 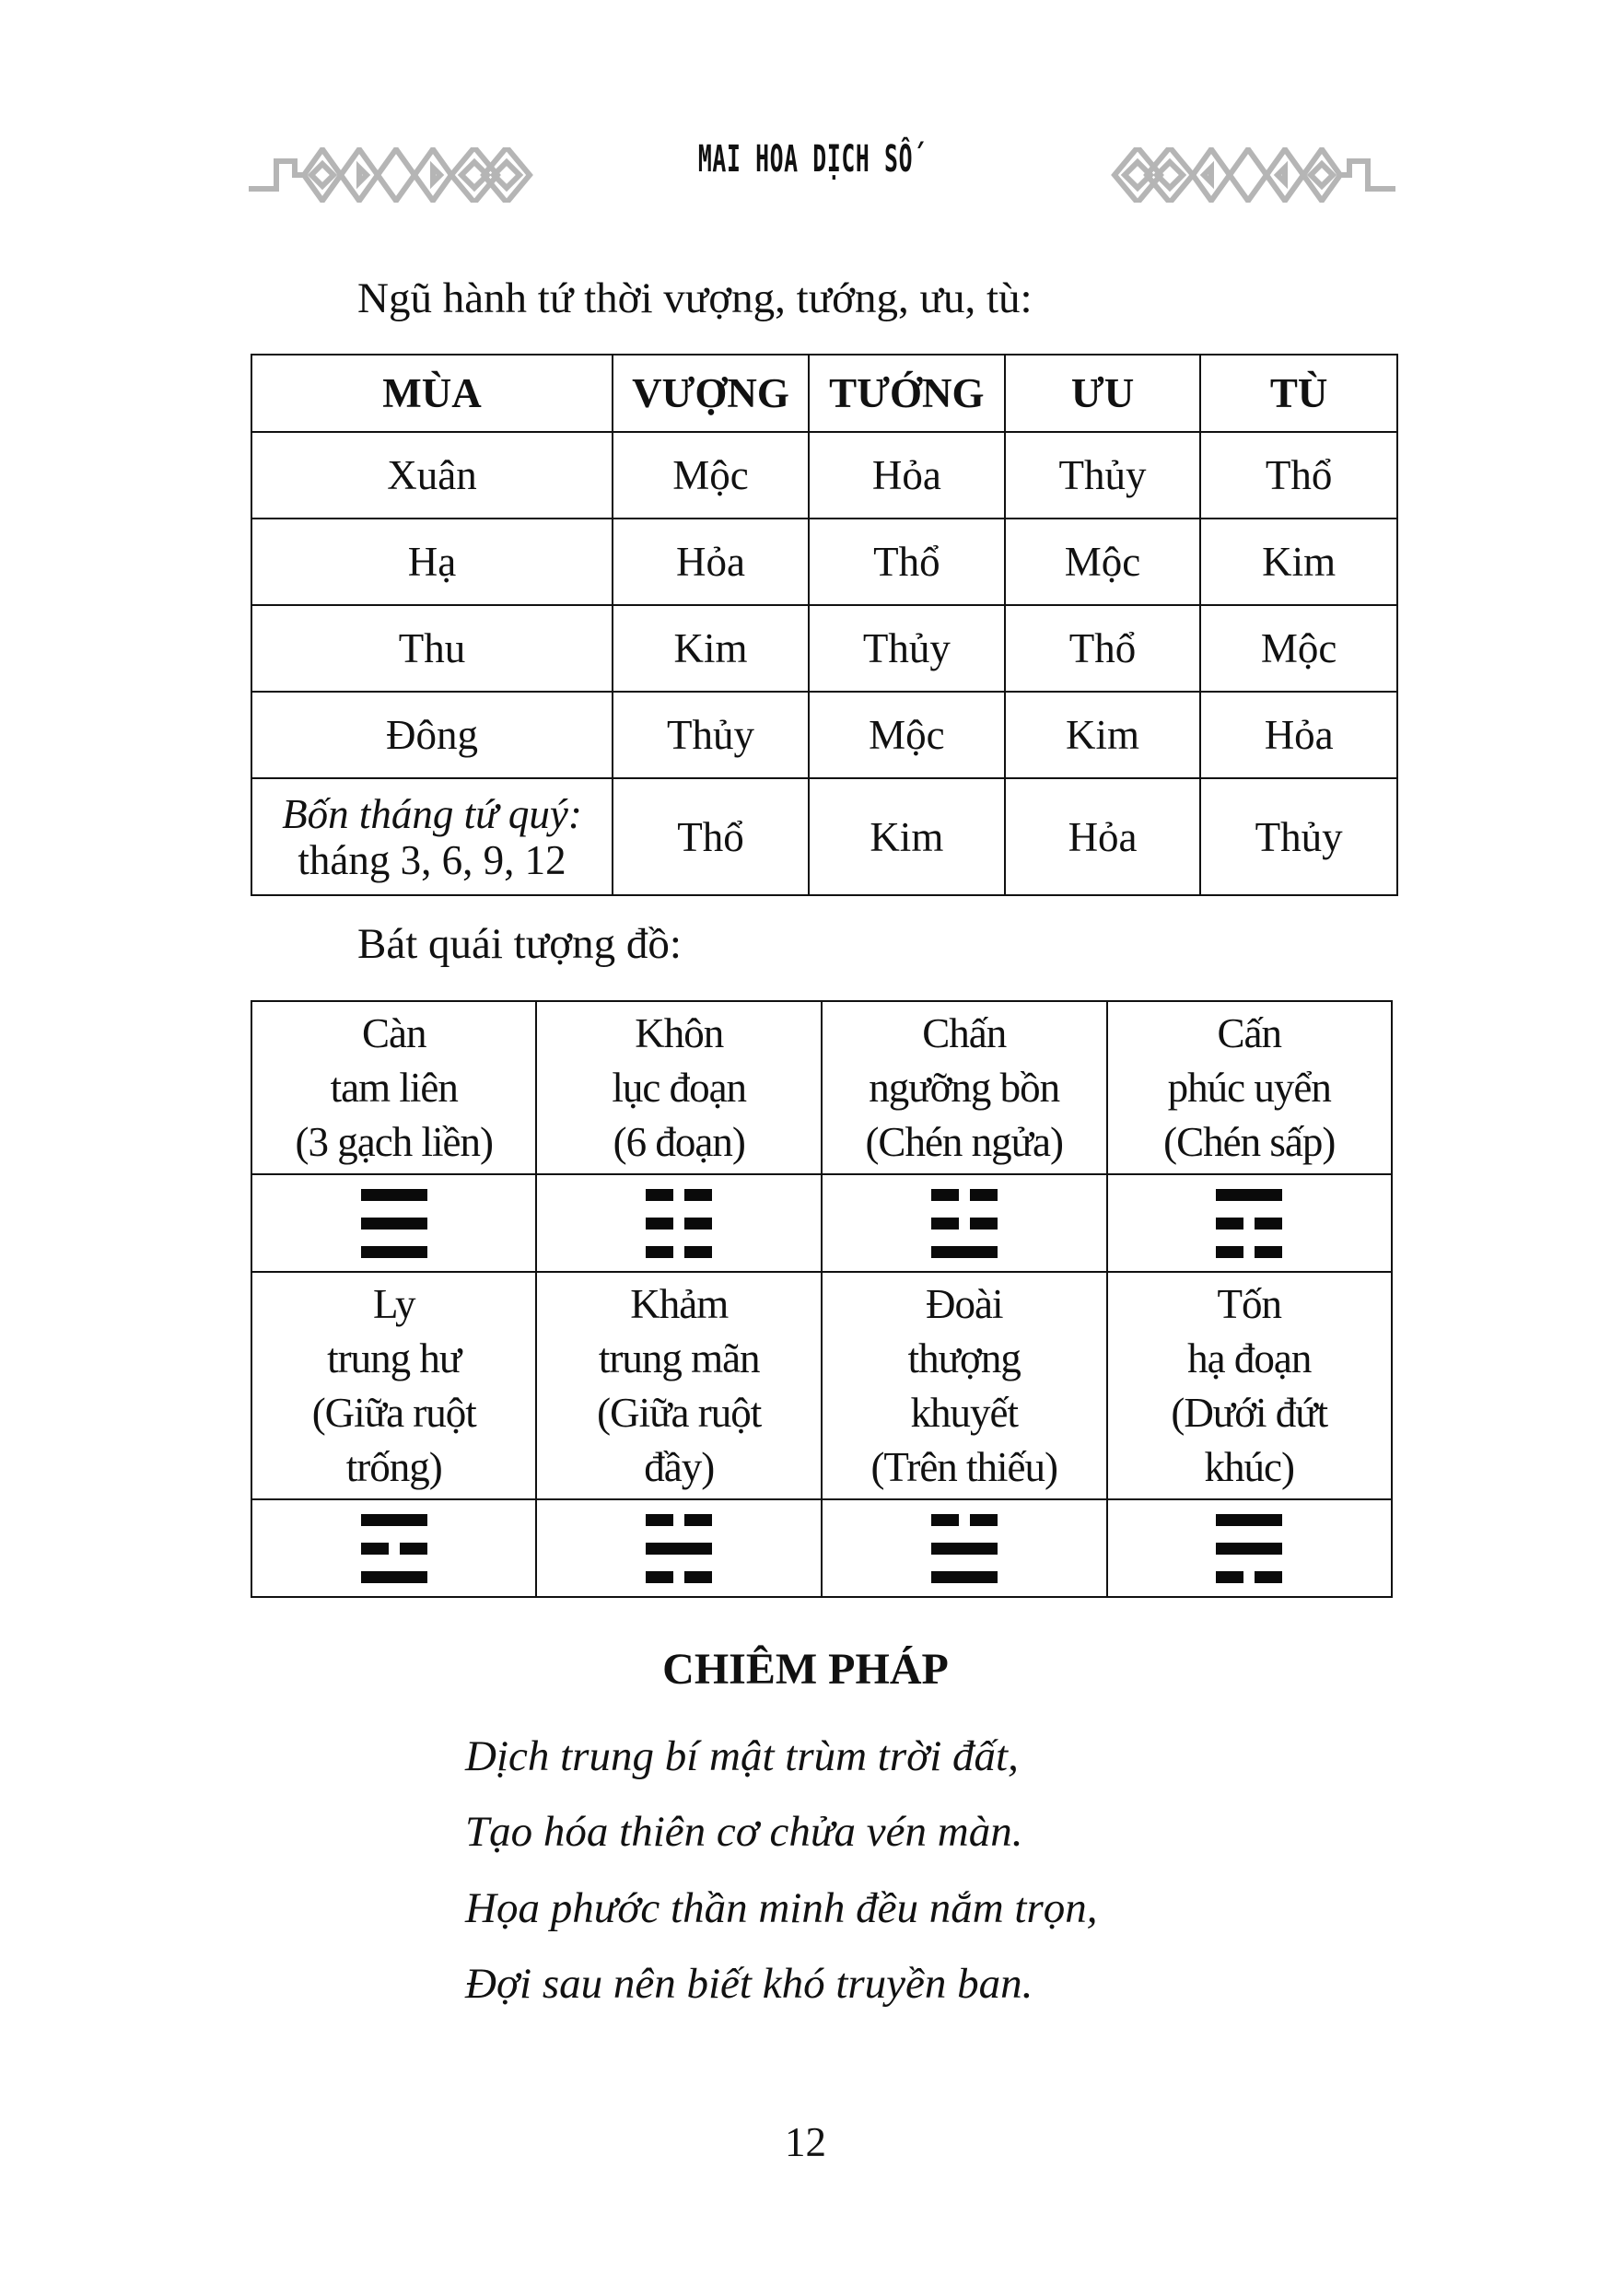 I want to click on trigram-name-line: (6 đoạn), so click(x=679, y=1141).